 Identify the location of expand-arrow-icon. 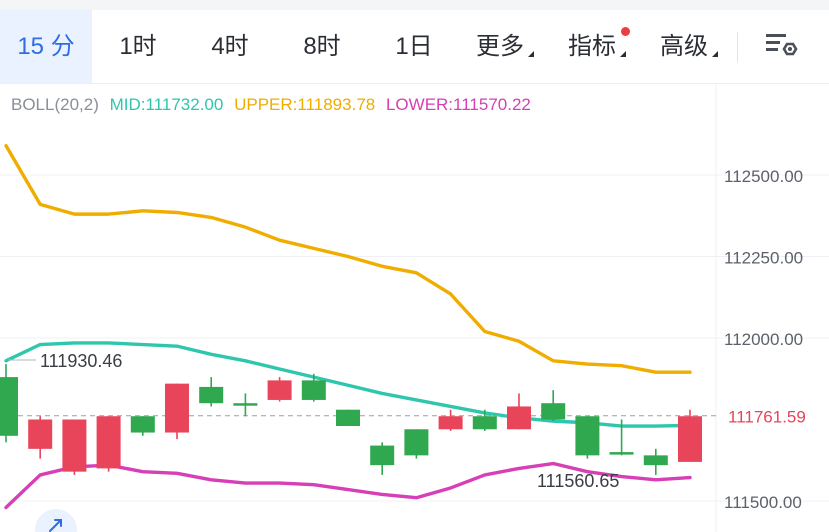
(55, 525).